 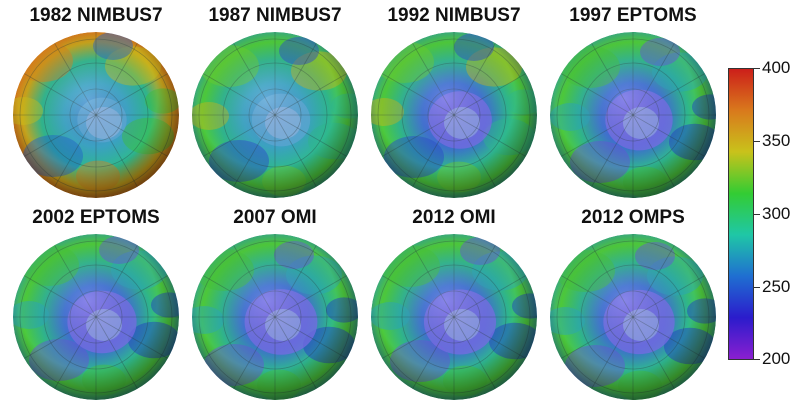 What do you see at coordinates (454, 15) in the screenshot?
I see `panel-title: 1992 NIMBUS7` at bounding box center [454, 15].